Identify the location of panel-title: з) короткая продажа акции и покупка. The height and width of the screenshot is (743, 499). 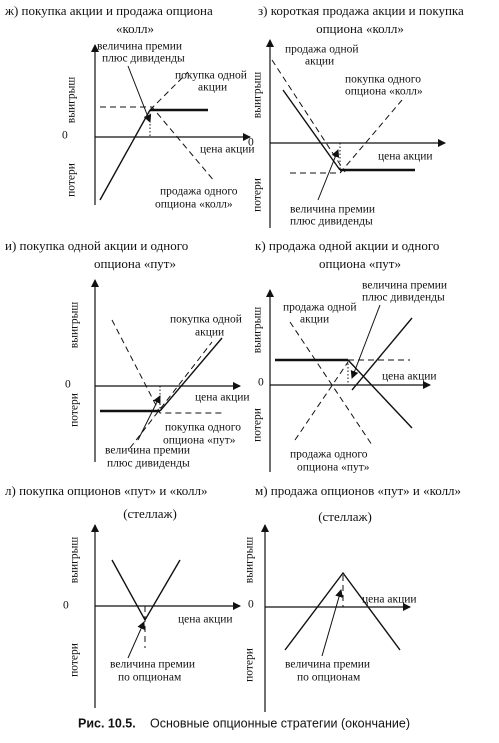
(361, 10).